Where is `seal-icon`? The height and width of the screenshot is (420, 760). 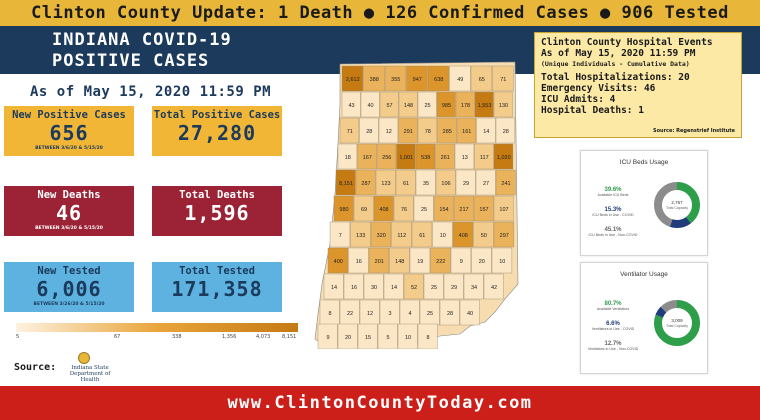
seal-icon is located at coordinates (84, 358).